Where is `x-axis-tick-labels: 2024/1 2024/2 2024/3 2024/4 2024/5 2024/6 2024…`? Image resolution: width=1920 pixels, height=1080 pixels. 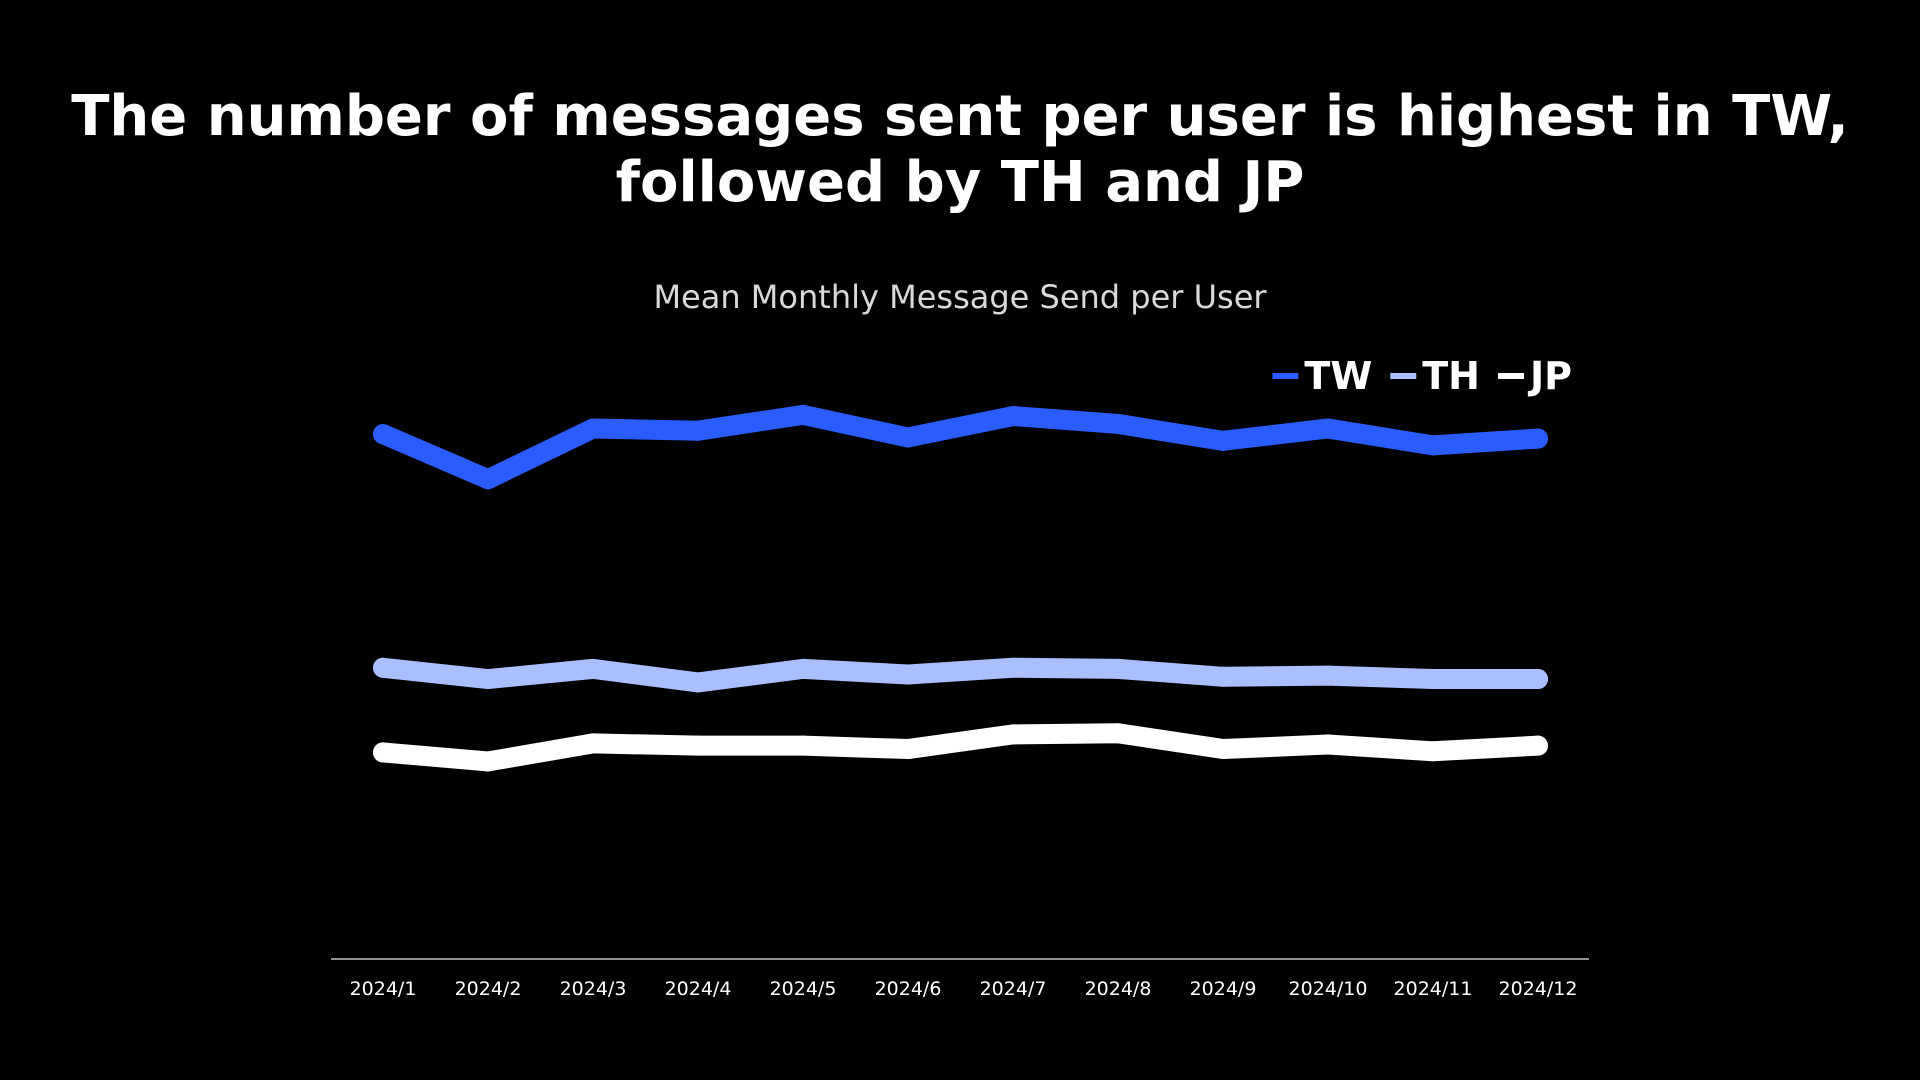
x-axis-tick-labels: 2024/1 2024/2 2024/3 2024/4 2024/5 2024/6 2024… is located at coordinates (964, 989).